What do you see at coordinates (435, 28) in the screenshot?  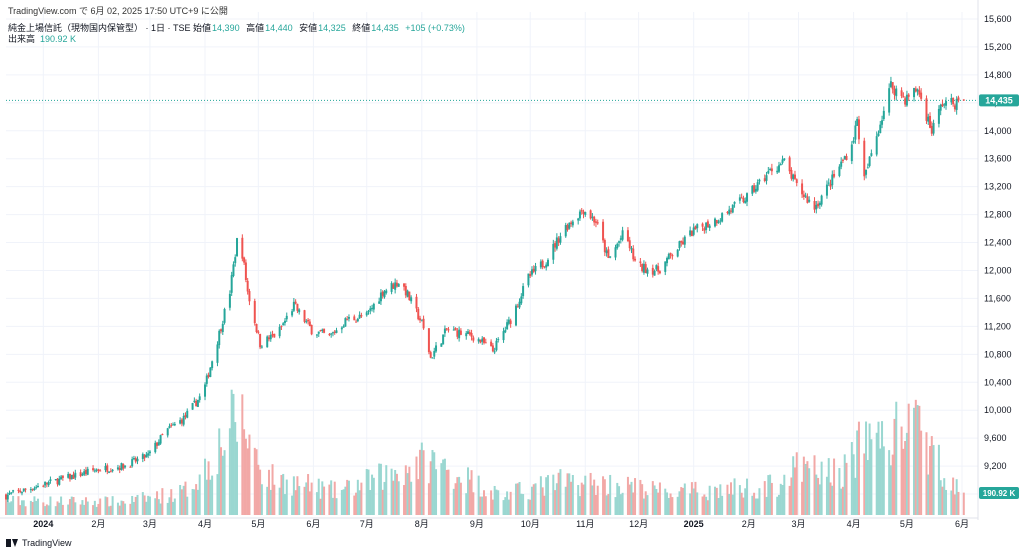 I see `change-value: +105 (+0.73%)` at bounding box center [435, 28].